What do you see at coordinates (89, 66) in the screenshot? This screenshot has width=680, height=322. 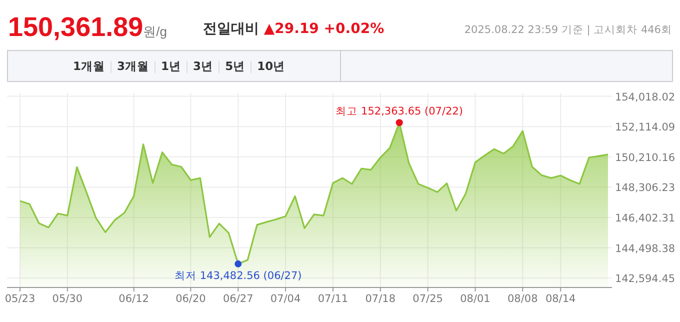 I see `text: 1개월` at bounding box center [89, 66].